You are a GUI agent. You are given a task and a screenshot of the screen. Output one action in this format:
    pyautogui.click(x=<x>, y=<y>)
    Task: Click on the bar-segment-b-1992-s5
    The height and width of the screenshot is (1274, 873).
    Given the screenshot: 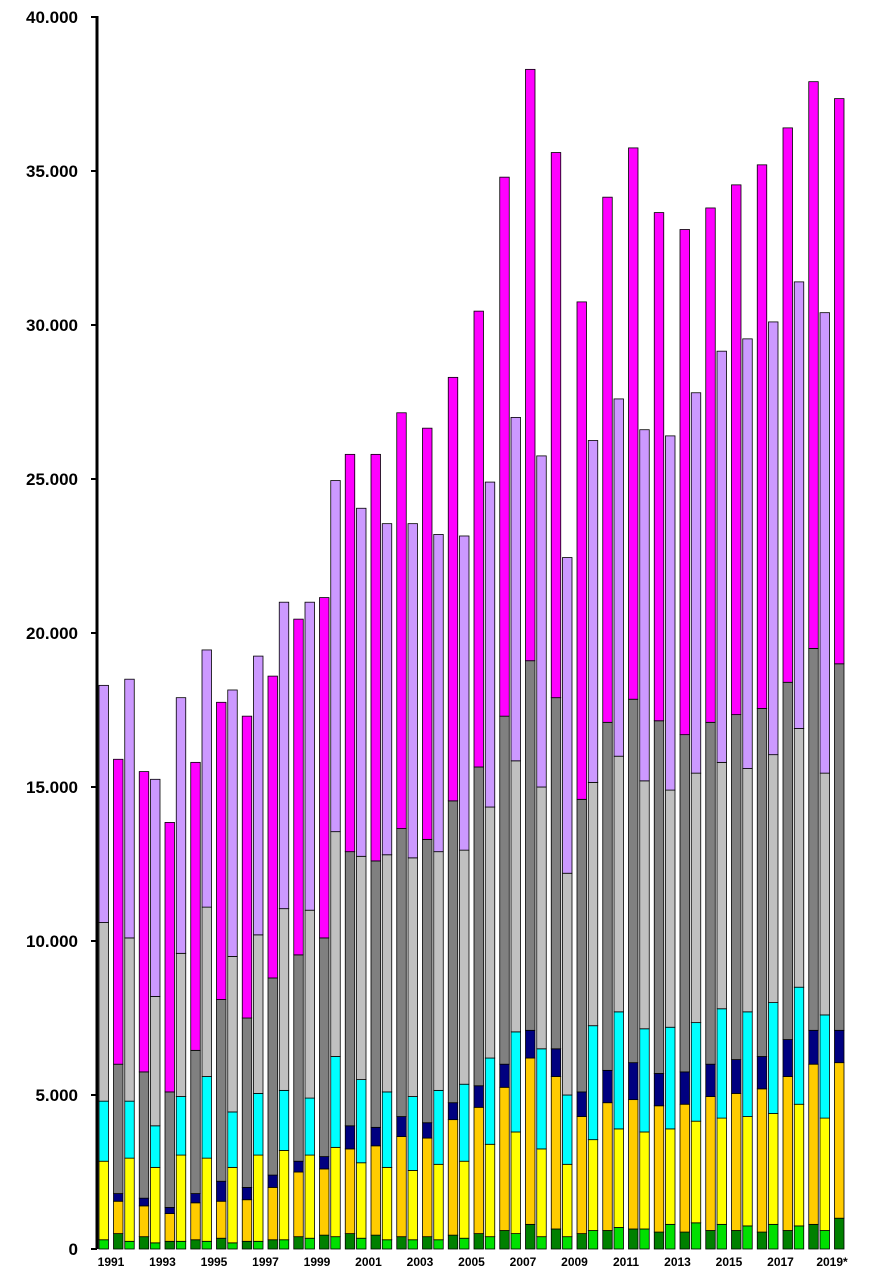 What is the action you would take?
    pyautogui.click(x=144, y=922)
    